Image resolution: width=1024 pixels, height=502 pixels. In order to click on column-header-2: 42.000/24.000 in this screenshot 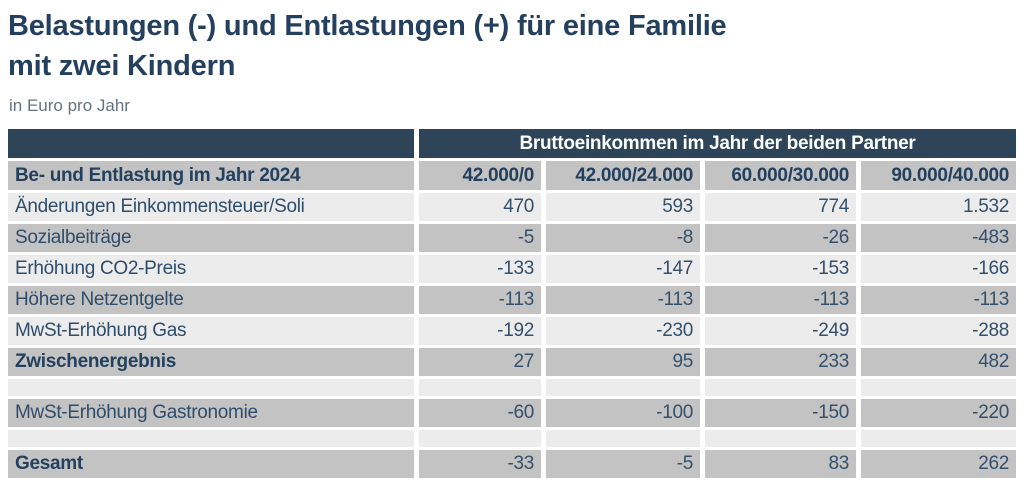, I will do `click(625, 177)`.